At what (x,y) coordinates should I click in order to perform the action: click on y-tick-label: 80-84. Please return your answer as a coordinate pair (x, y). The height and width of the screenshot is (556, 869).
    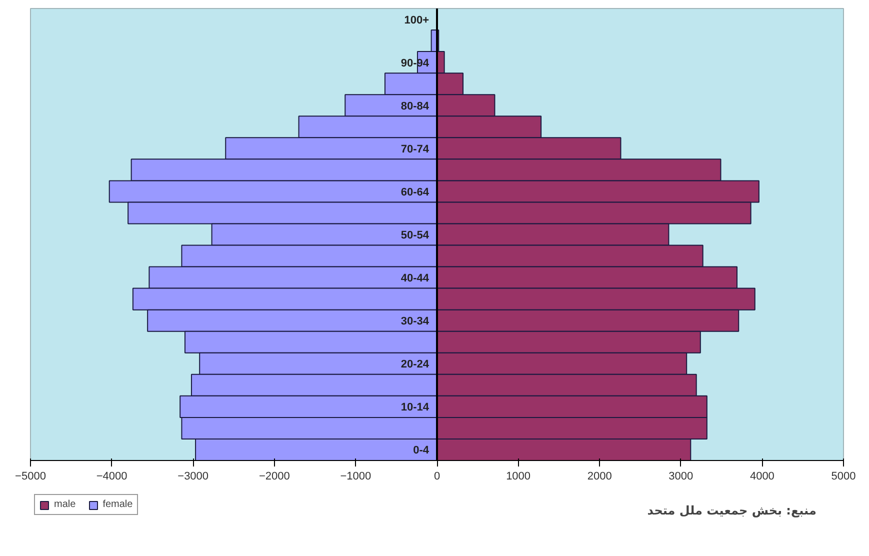
    Looking at the image, I should click on (415, 106).